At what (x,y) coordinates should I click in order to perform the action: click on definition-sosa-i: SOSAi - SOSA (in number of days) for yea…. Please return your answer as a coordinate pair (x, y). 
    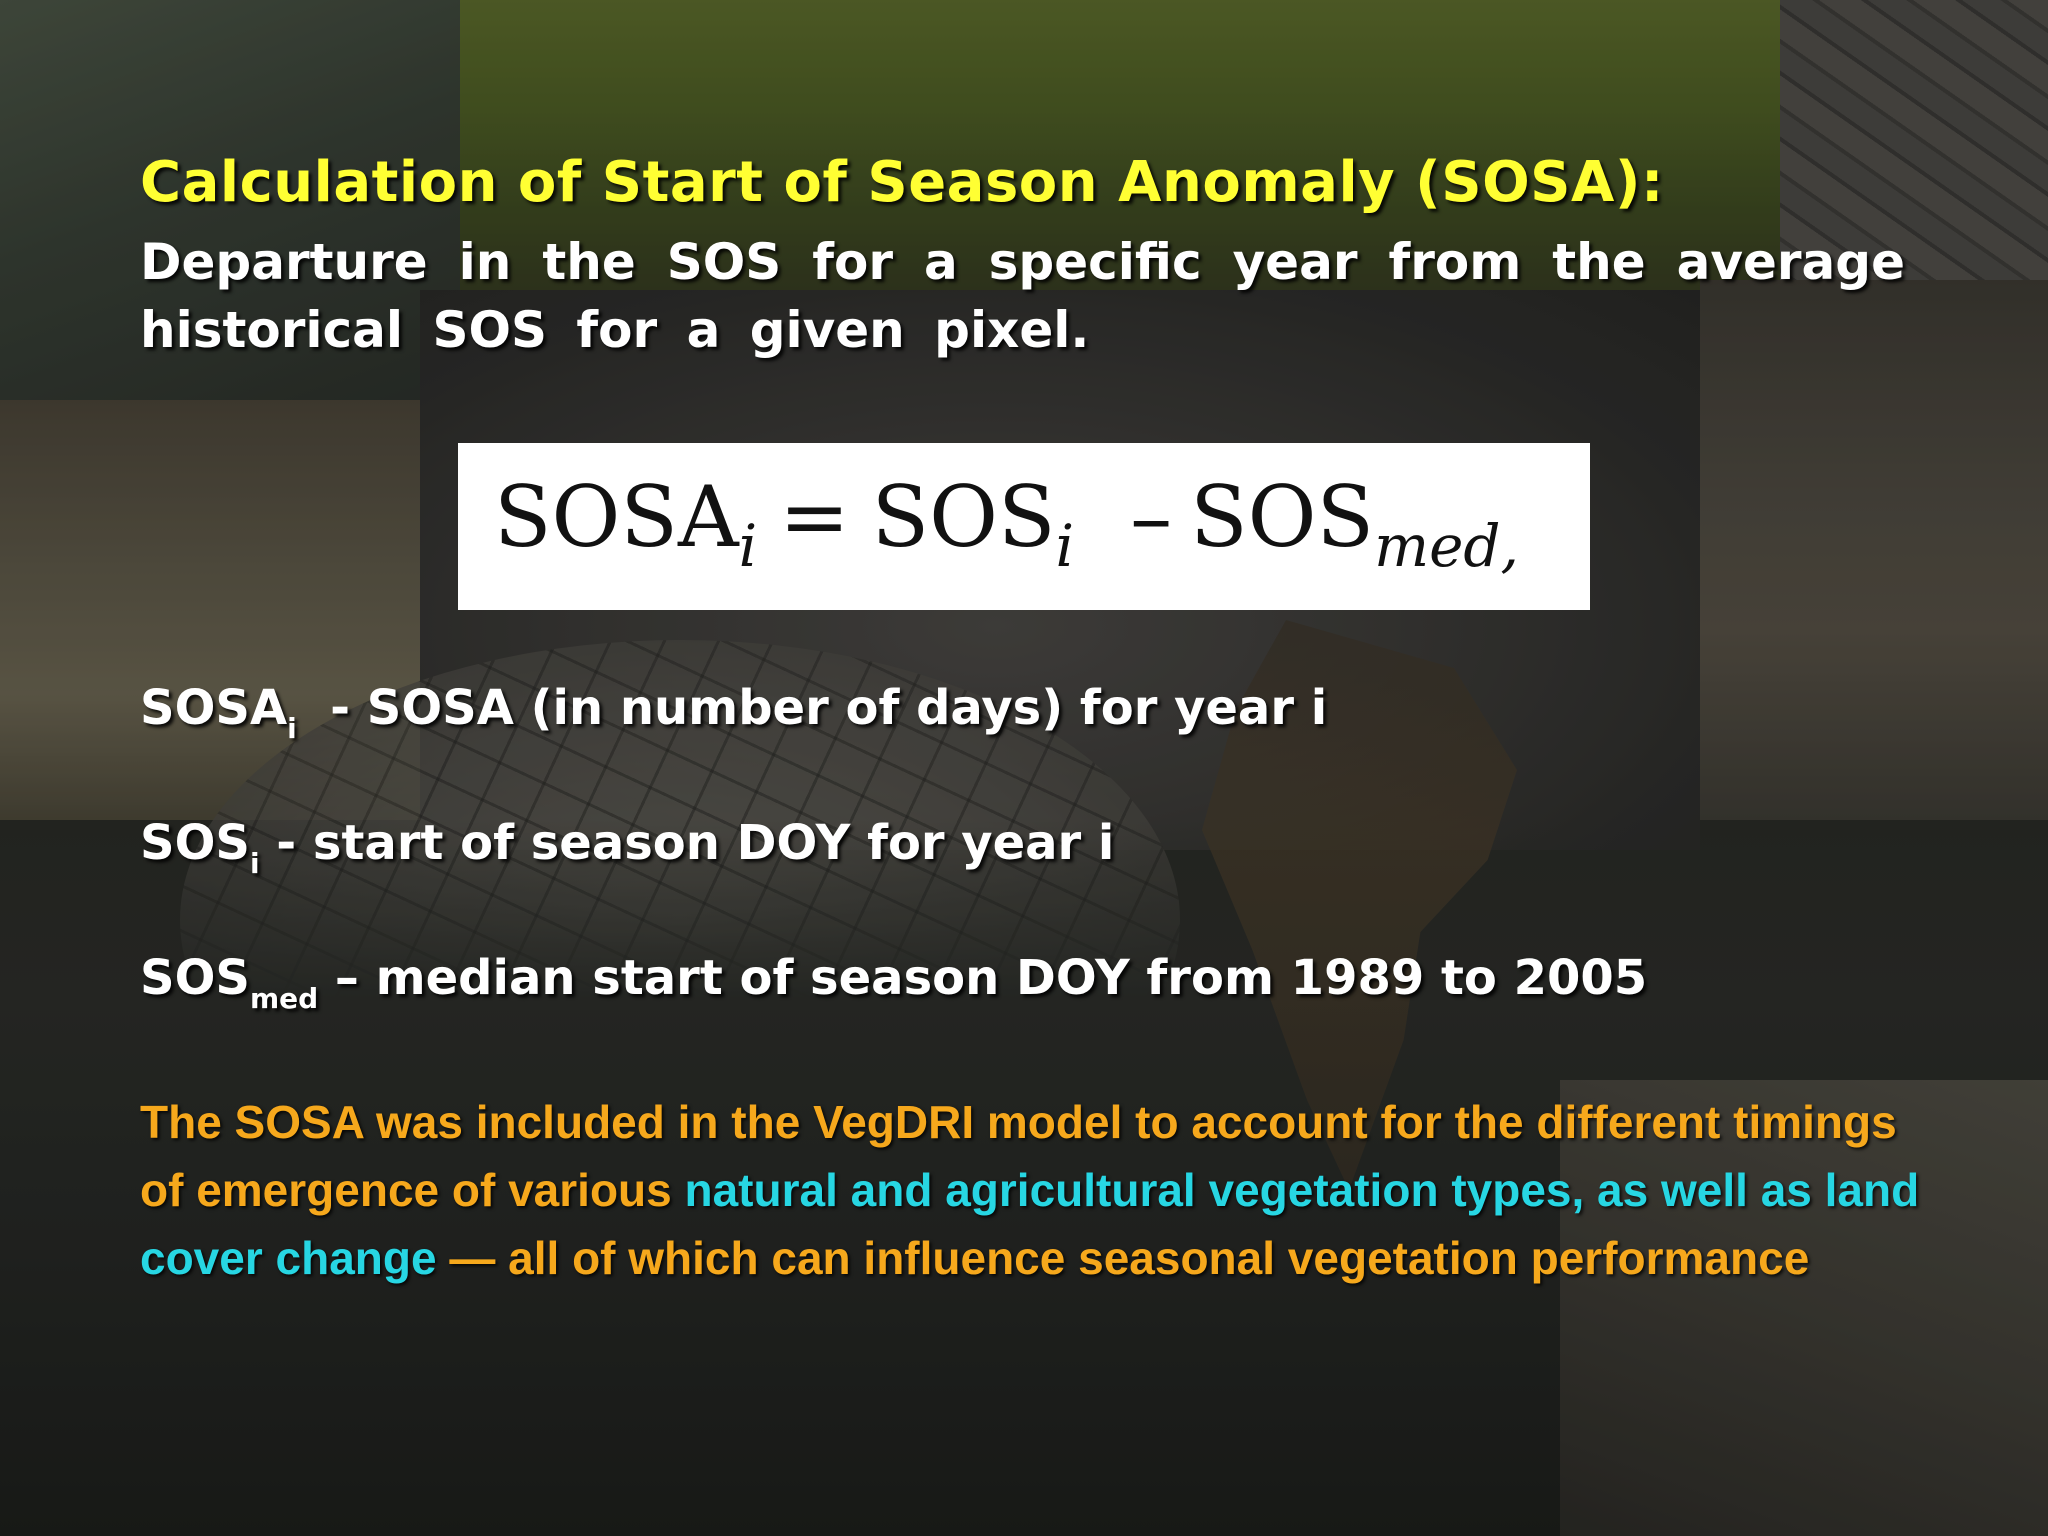
    Looking at the image, I should click on (734, 712).